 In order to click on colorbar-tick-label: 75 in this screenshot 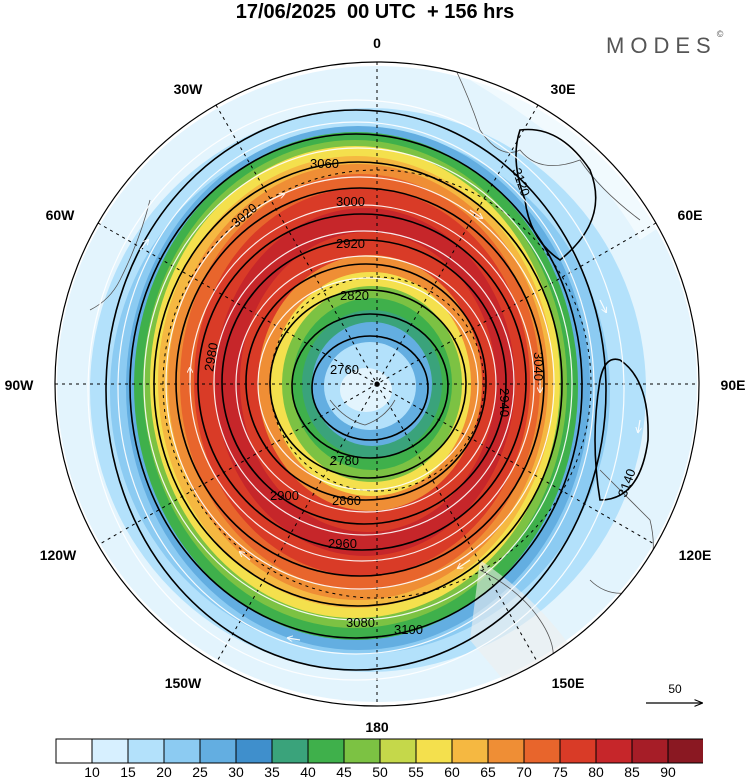, I will do `click(560, 772)`.